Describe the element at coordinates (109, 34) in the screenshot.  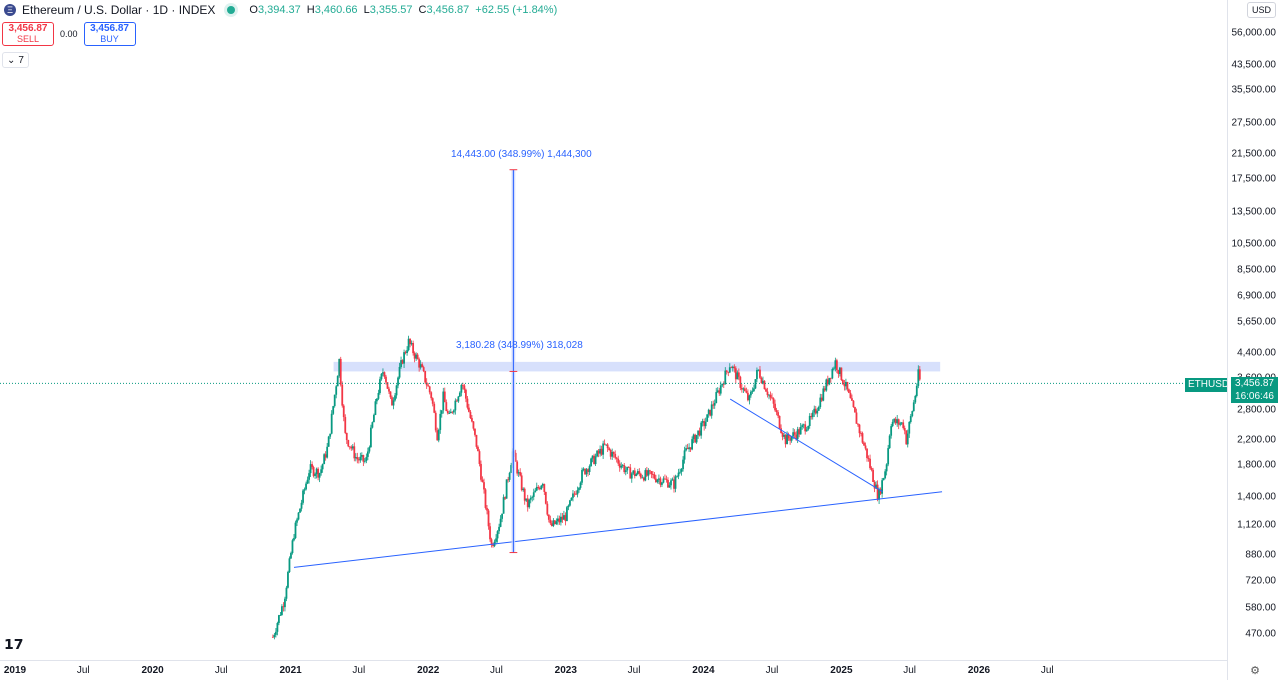
I see `buy-button: 3,456.87 BUY` at that location.